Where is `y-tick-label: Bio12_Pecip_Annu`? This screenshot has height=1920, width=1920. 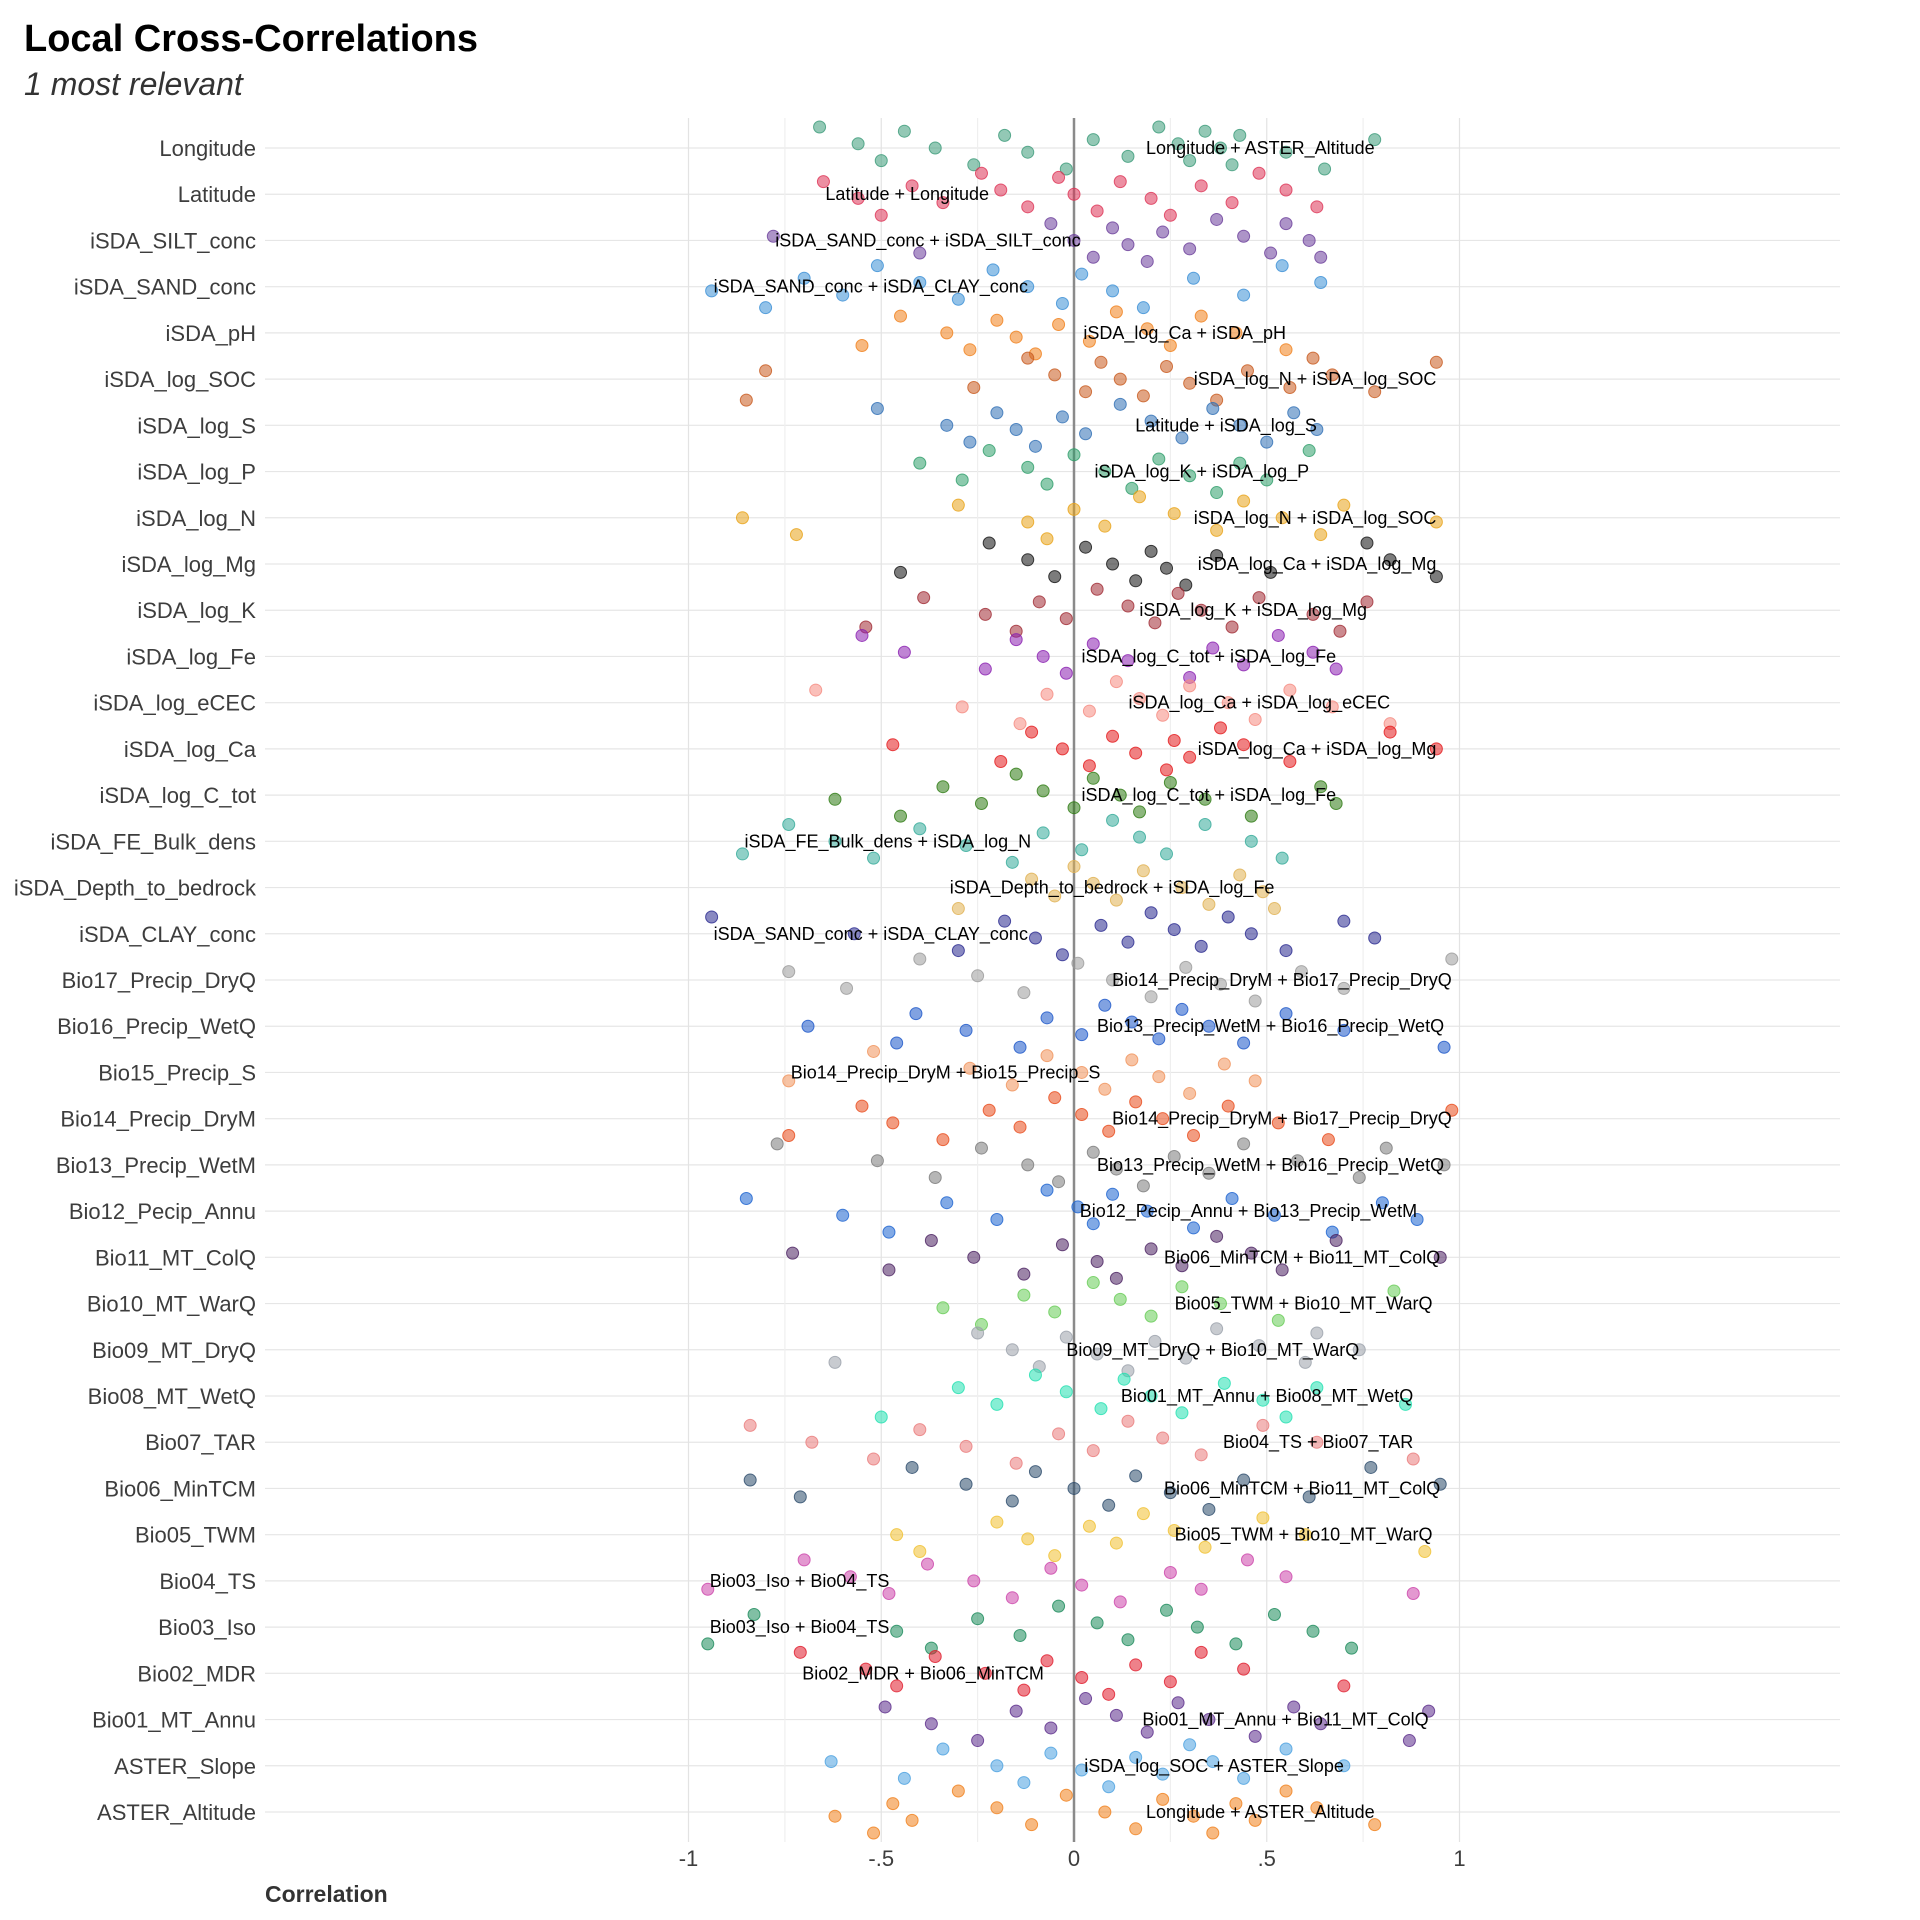
y-tick-label: Bio12_Pecip_Annu is located at coordinates (162, 1211).